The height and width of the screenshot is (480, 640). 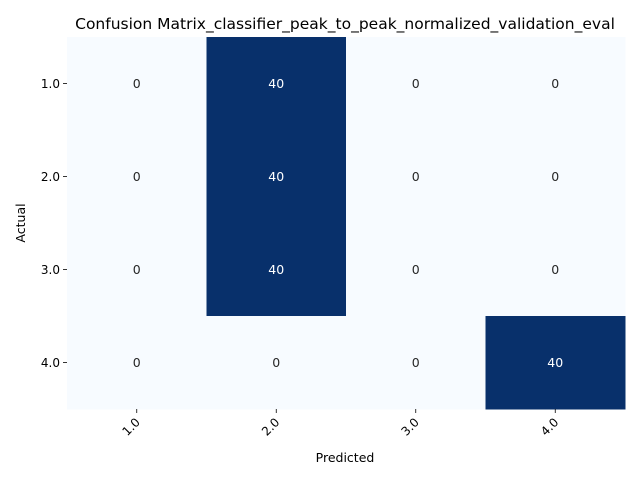 I want to click on y-tick-label-4: 4.0, so click(x=50, y=363).